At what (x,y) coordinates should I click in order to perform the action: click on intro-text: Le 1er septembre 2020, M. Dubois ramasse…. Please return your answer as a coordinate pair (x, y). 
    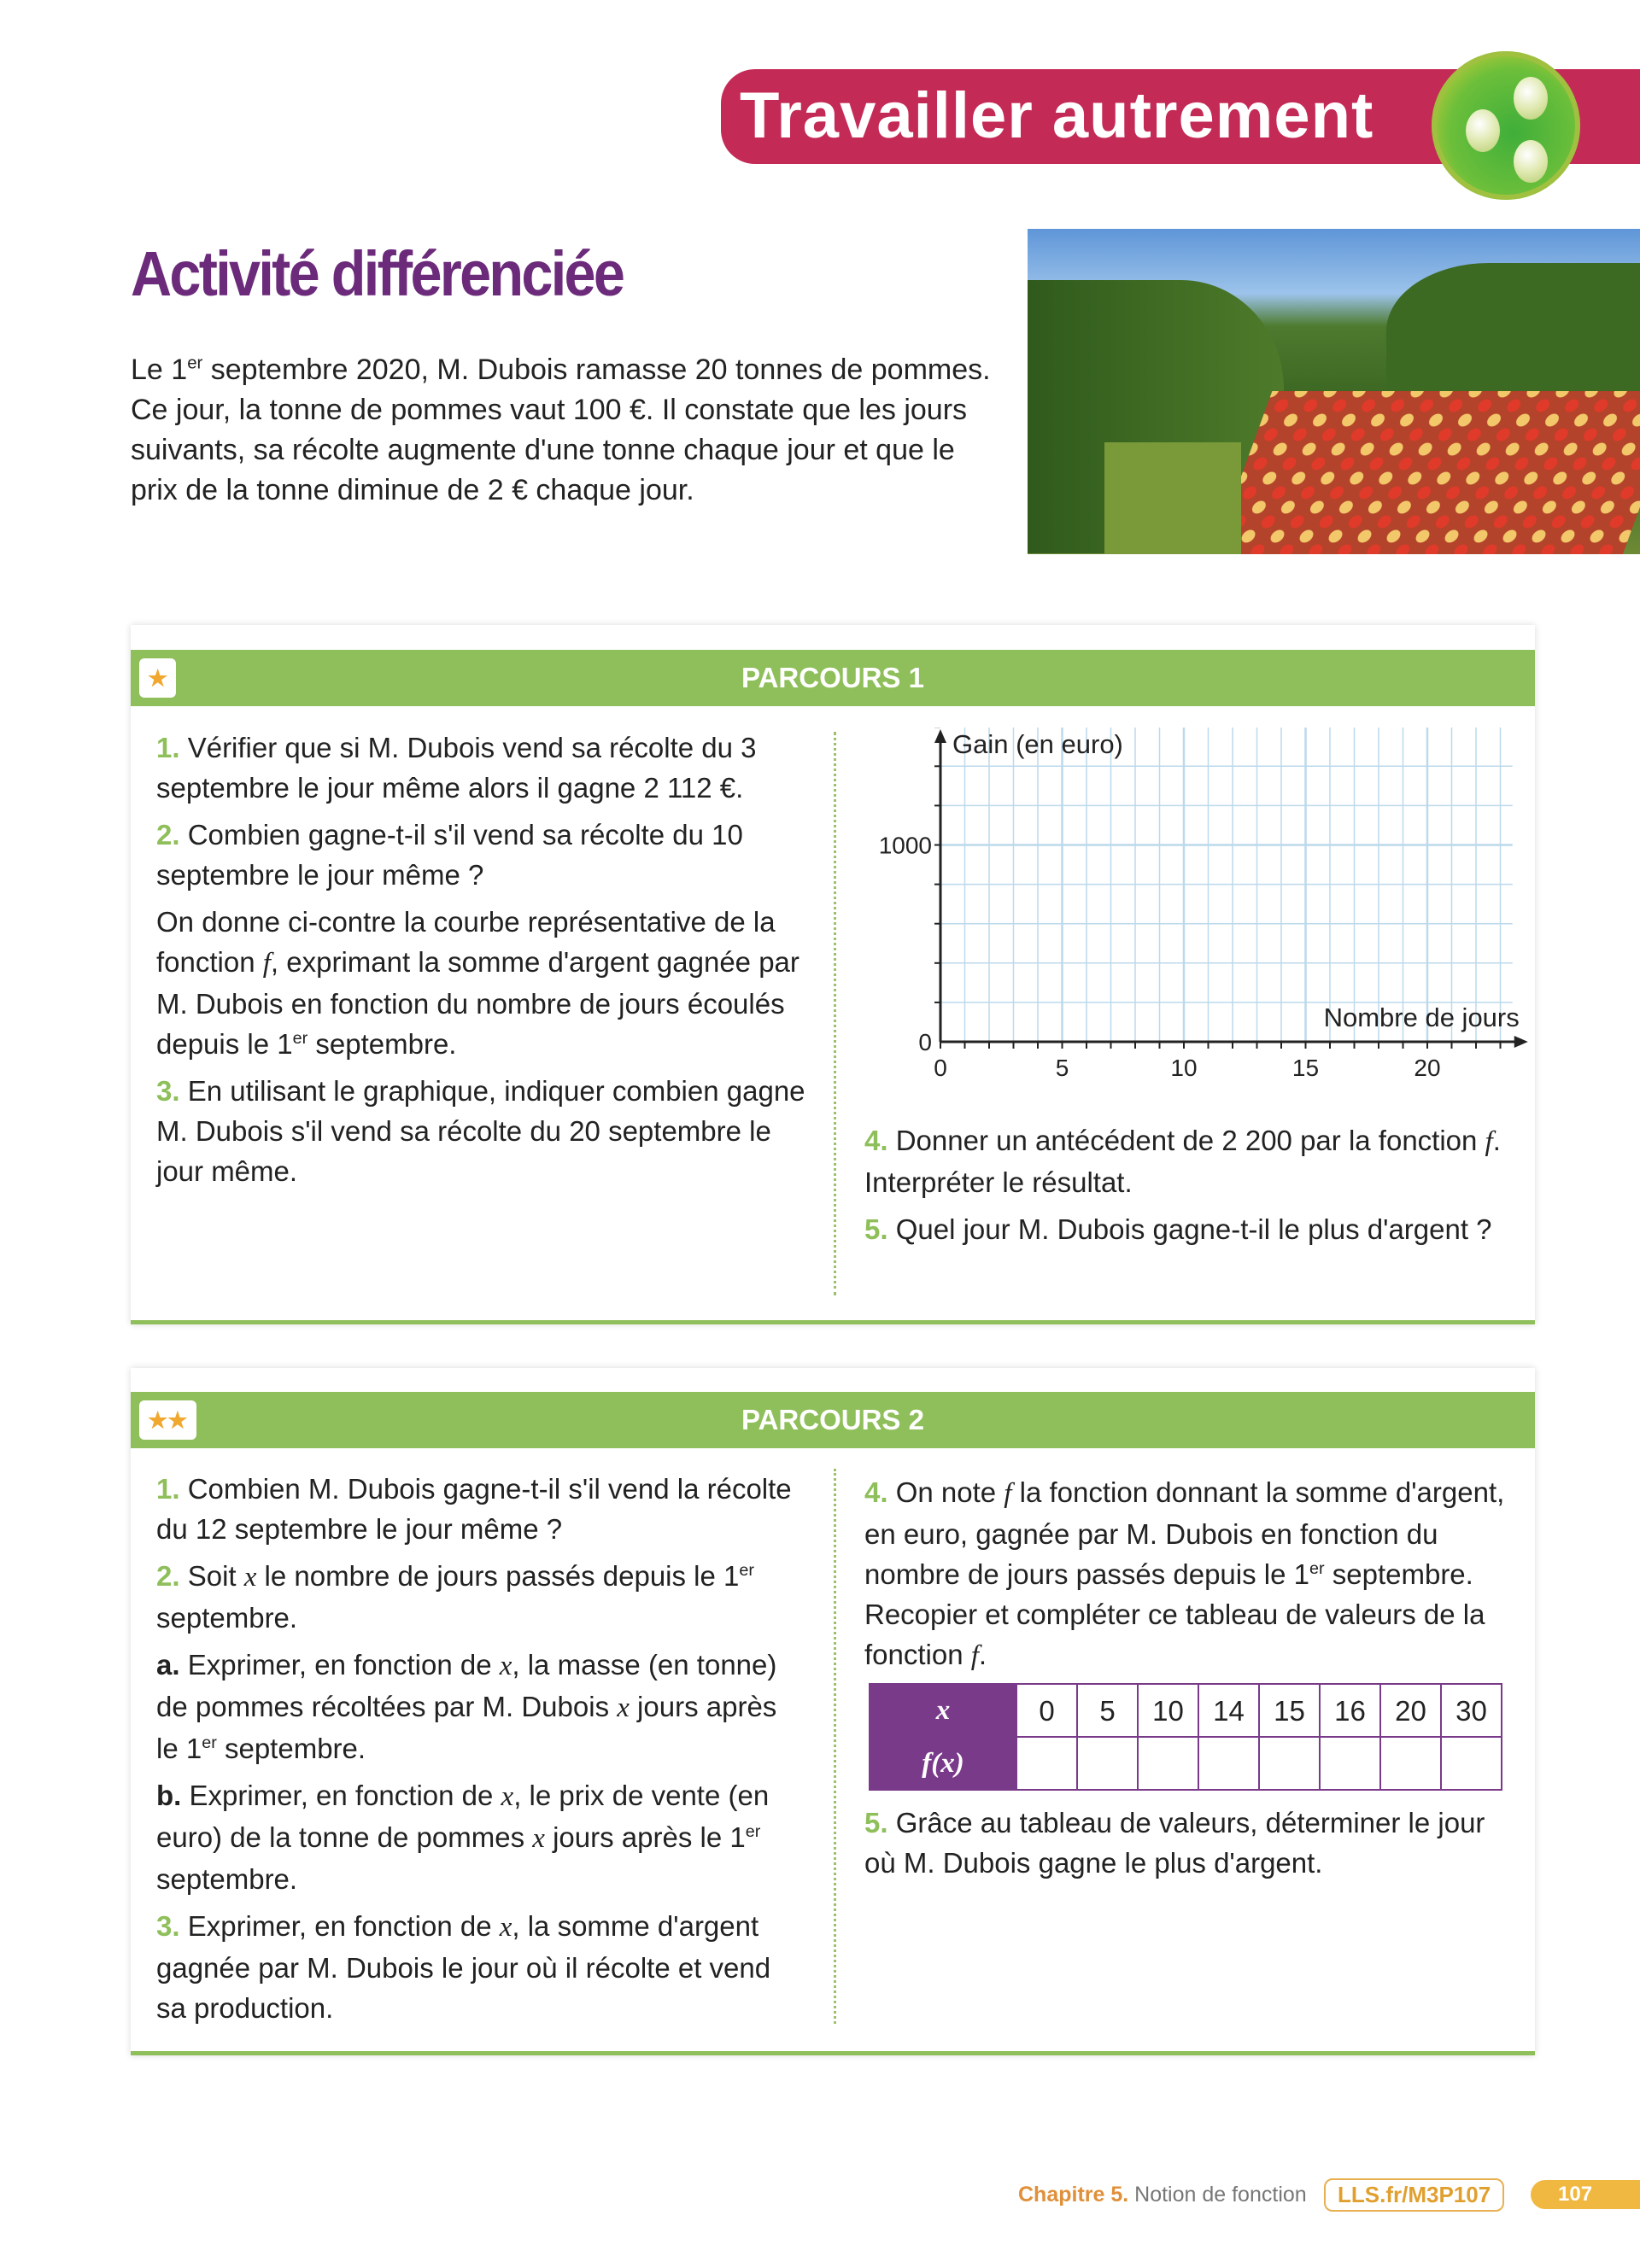
    Looking at the image, I should click on (561, 430).